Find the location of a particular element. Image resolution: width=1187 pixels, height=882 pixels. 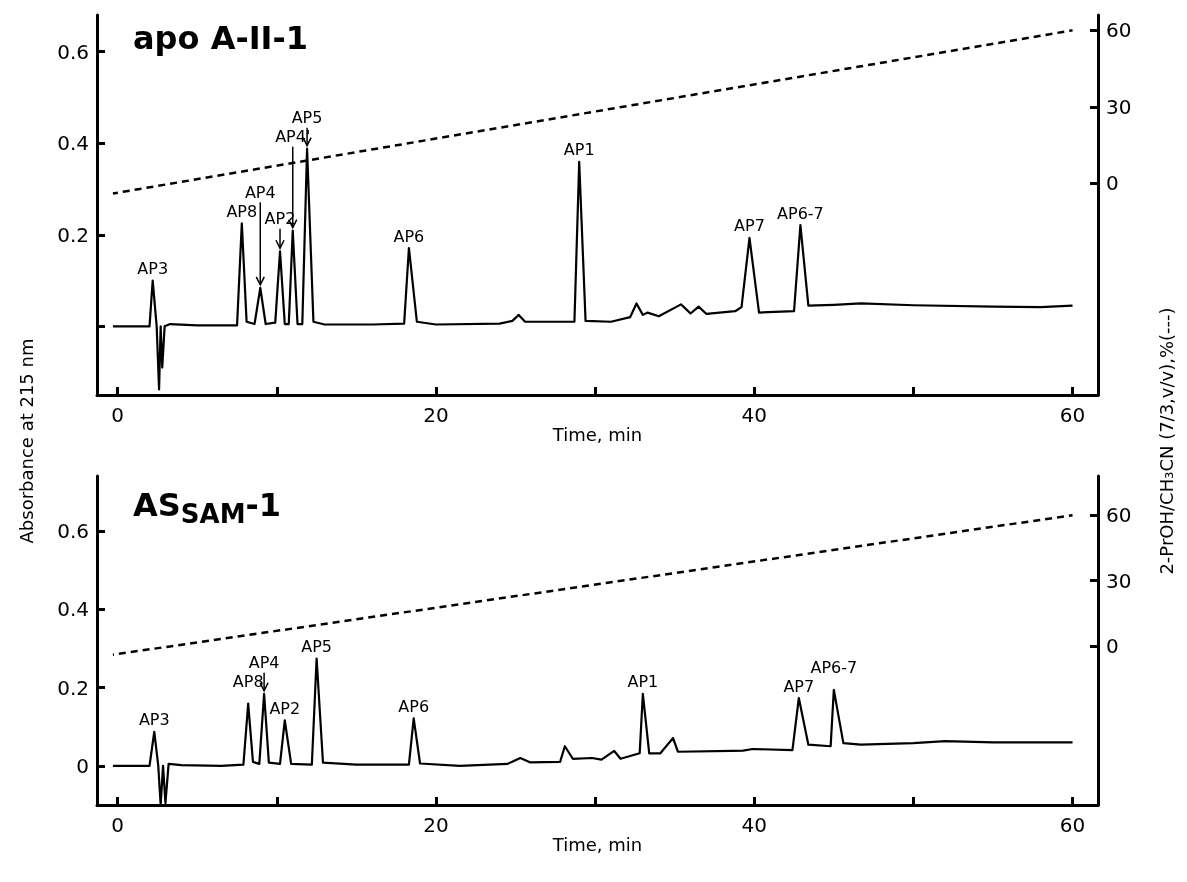

y-axis-title: Absorbance at 215 nm is located at coordinates (26, 441).